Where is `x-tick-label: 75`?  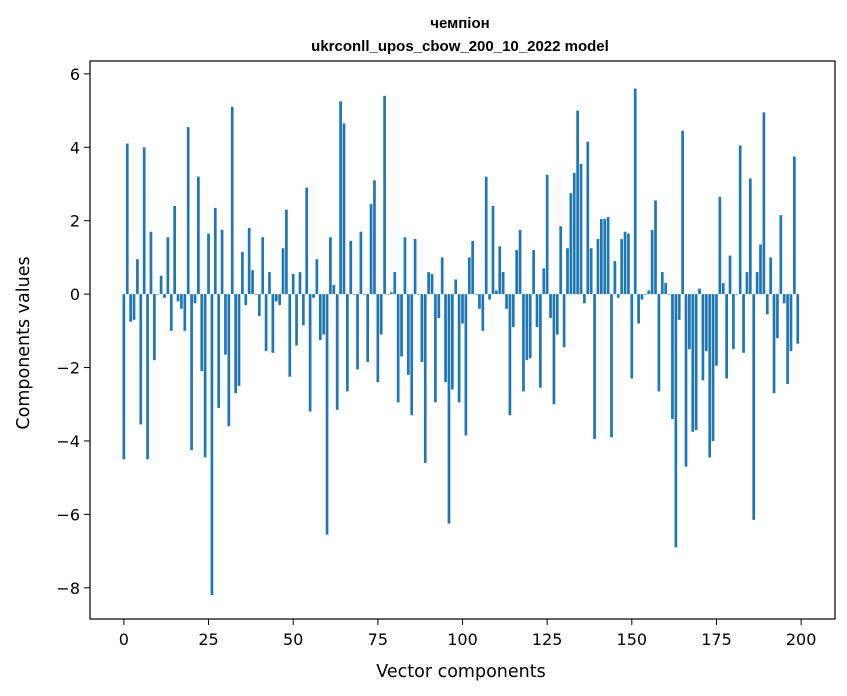 x-tick-label: 75 is located at coordinates (378, 639).